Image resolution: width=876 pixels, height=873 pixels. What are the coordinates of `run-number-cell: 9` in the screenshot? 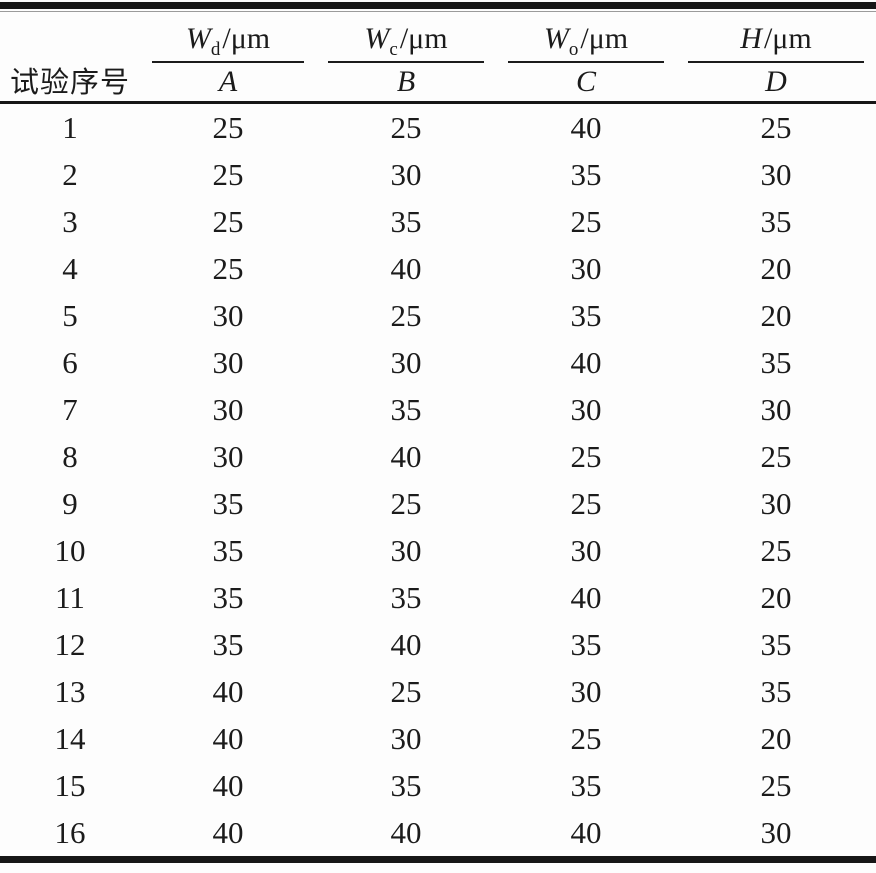 It's located at (70, 503).